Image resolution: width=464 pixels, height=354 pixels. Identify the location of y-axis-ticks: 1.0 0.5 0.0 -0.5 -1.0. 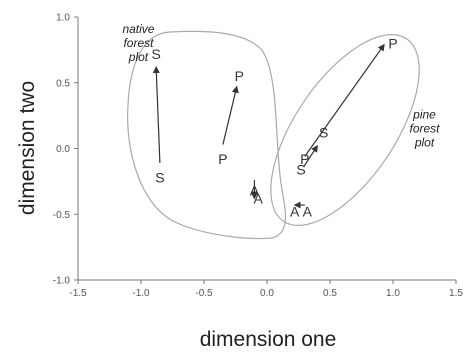
(65, 150).